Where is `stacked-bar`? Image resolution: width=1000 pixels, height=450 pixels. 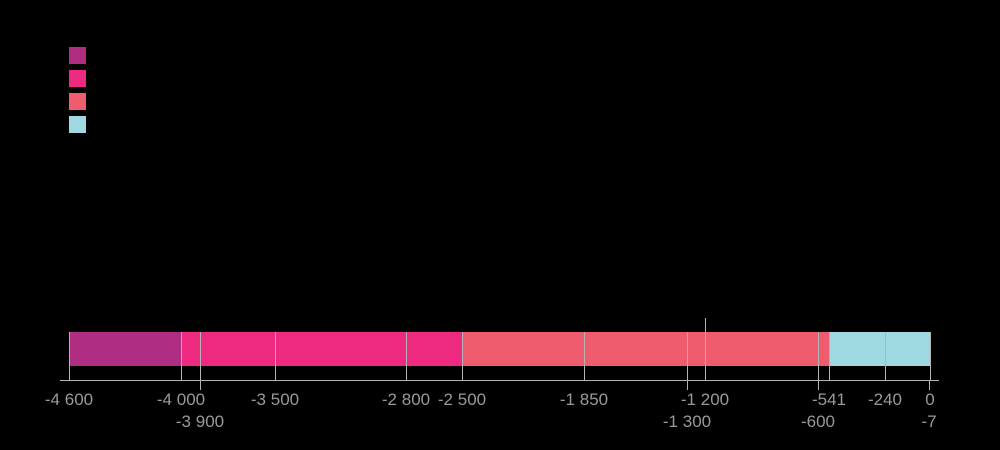
stacked-bar is located at coordinates (499, 349).